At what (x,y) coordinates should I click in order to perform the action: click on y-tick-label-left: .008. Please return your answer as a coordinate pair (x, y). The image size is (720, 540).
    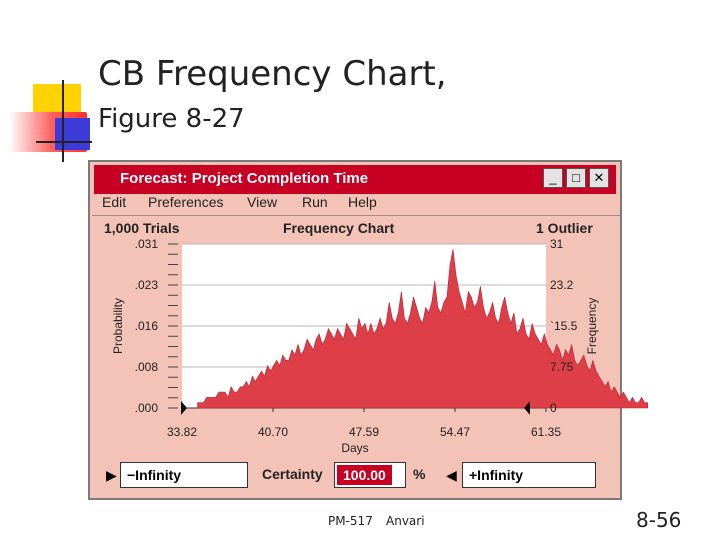
    Looking at the image, I should click on (147, 367).